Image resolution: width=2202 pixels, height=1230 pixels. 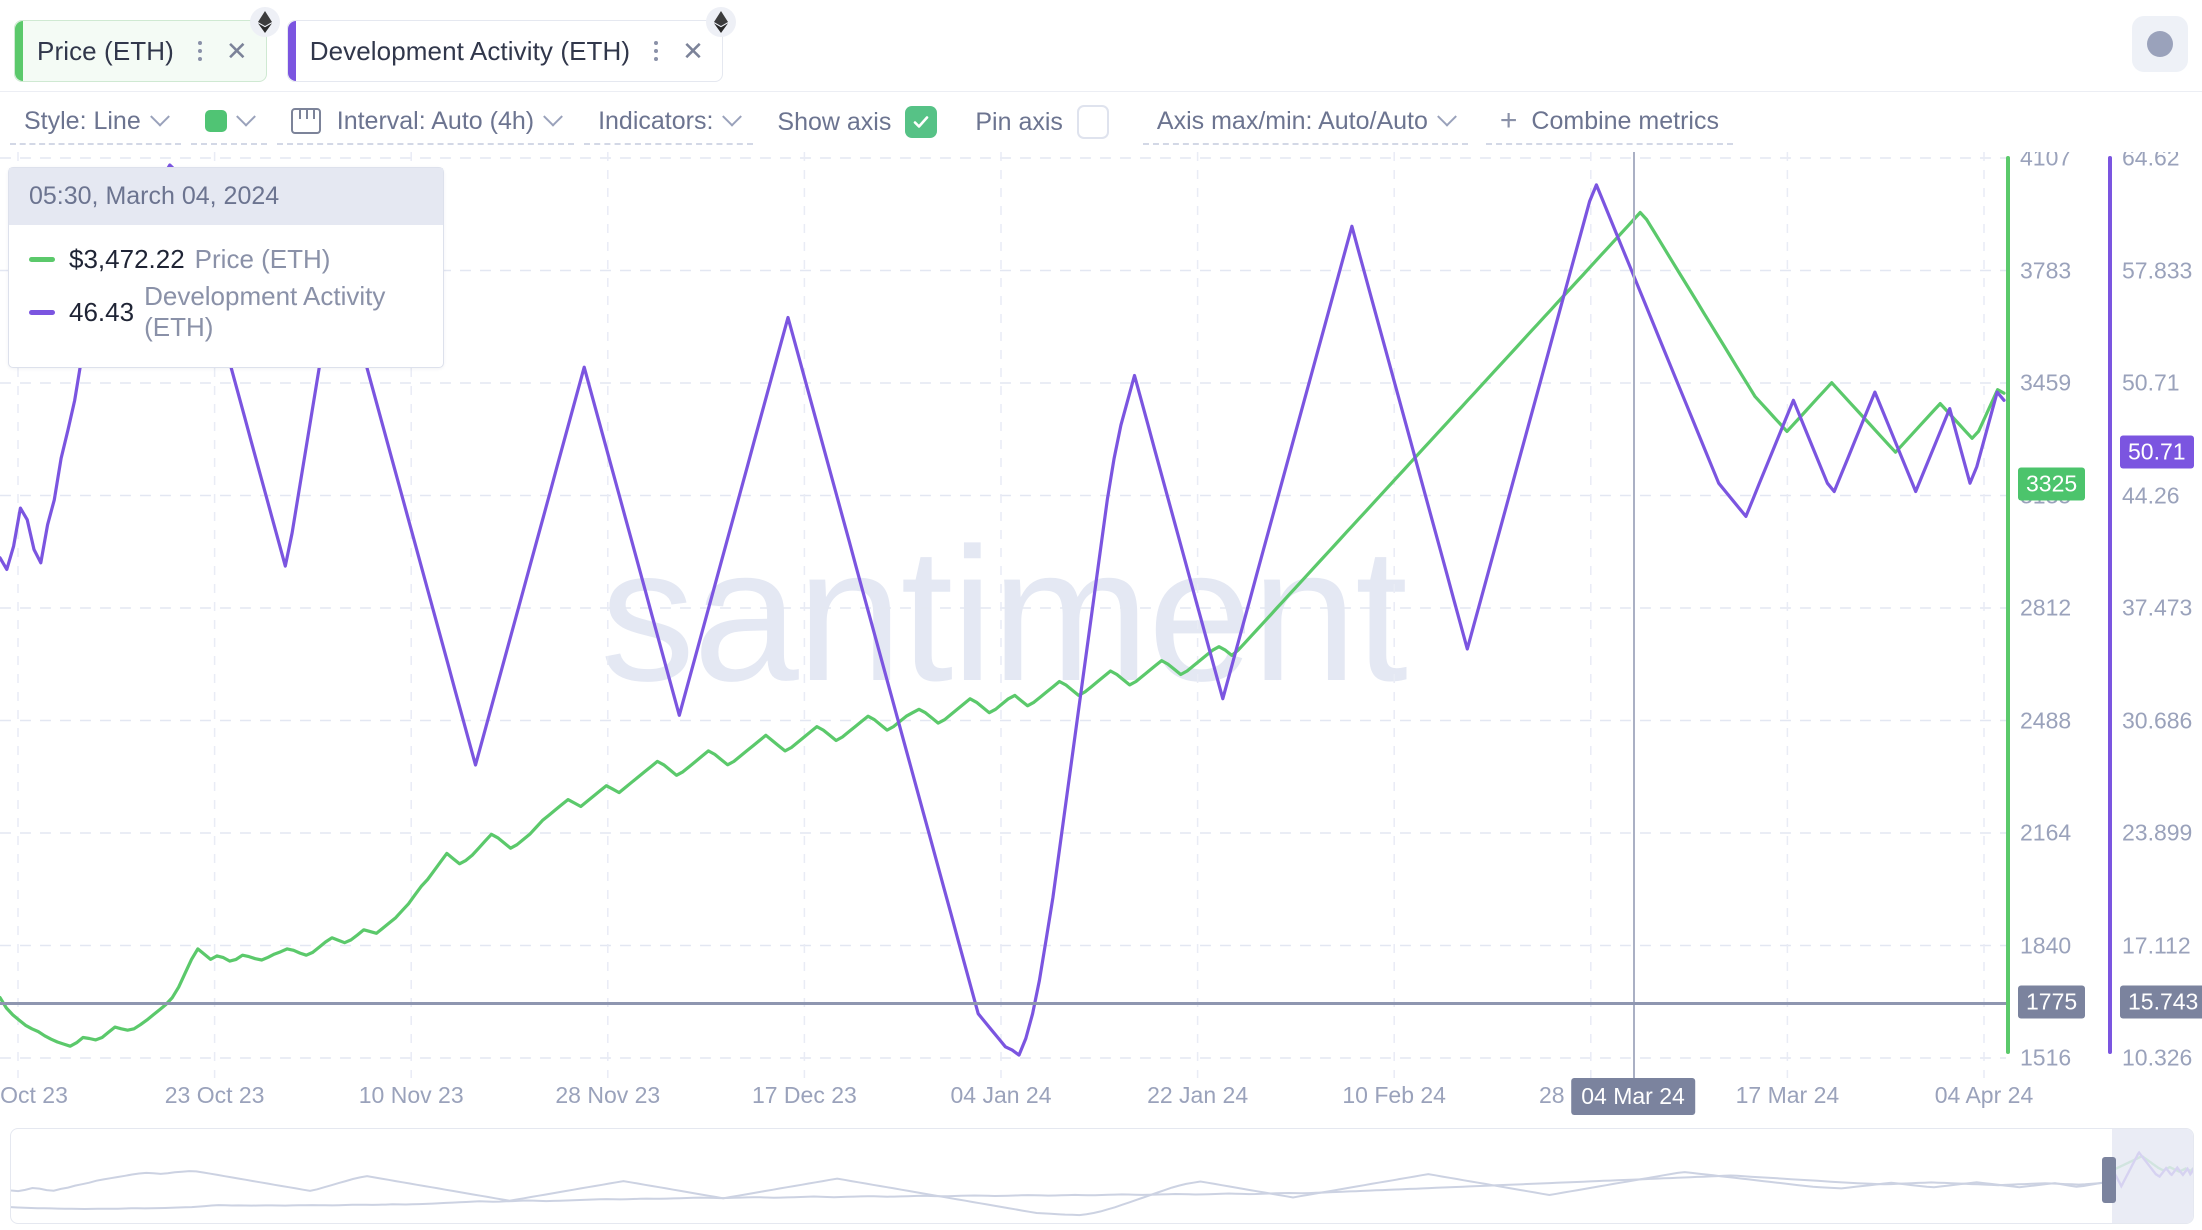 What do you see at coordinates (2152, 1176) in the screenshot?
I see `navigator-selection` at bounding box center [2152, 1176].